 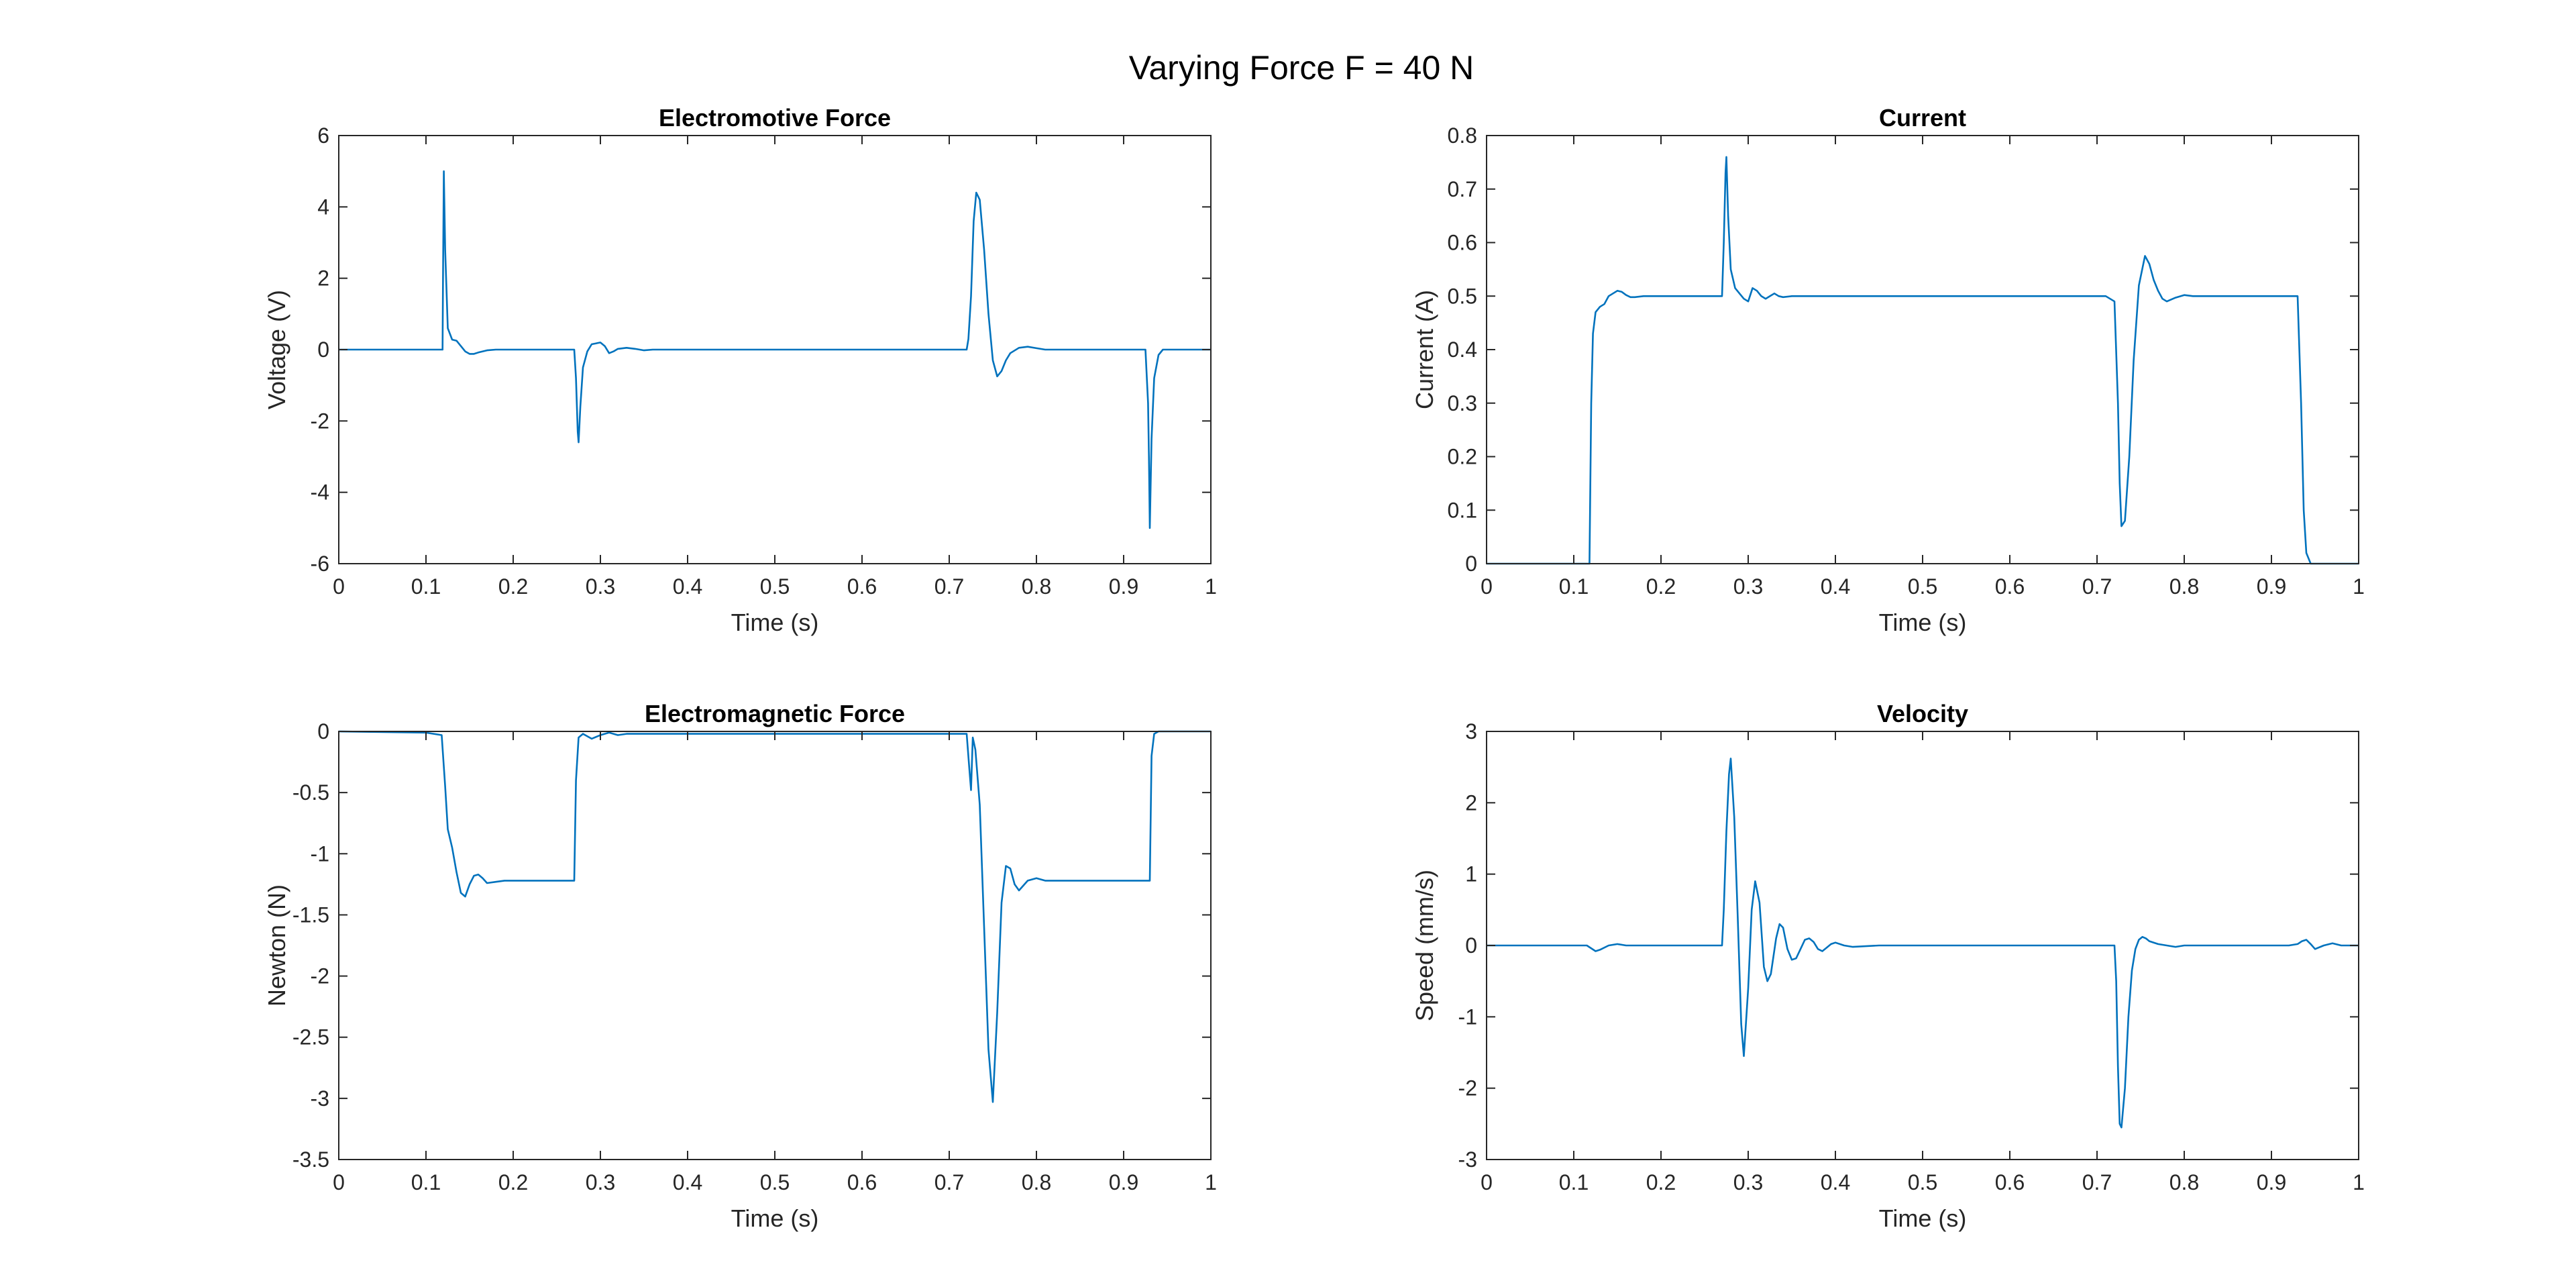 What do you see at coordinates (1462, 403) in the screenshot?
I see `y-tick-label: 0.3` at bounding box center [1462, 403].